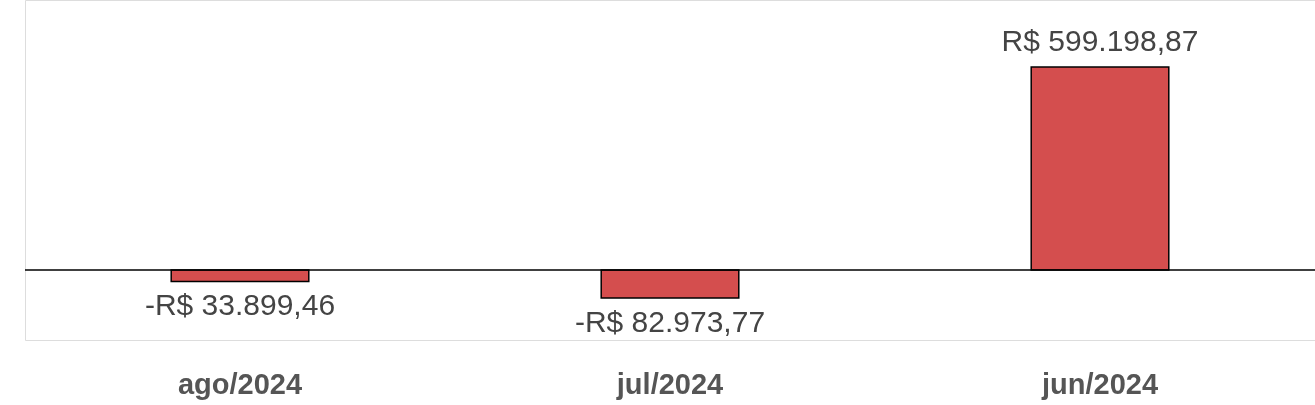 Image resolution: width=1315 pixels, height=405 pixels. I want to click on data-label: R$ 599.198,87, so click(1100, 40).